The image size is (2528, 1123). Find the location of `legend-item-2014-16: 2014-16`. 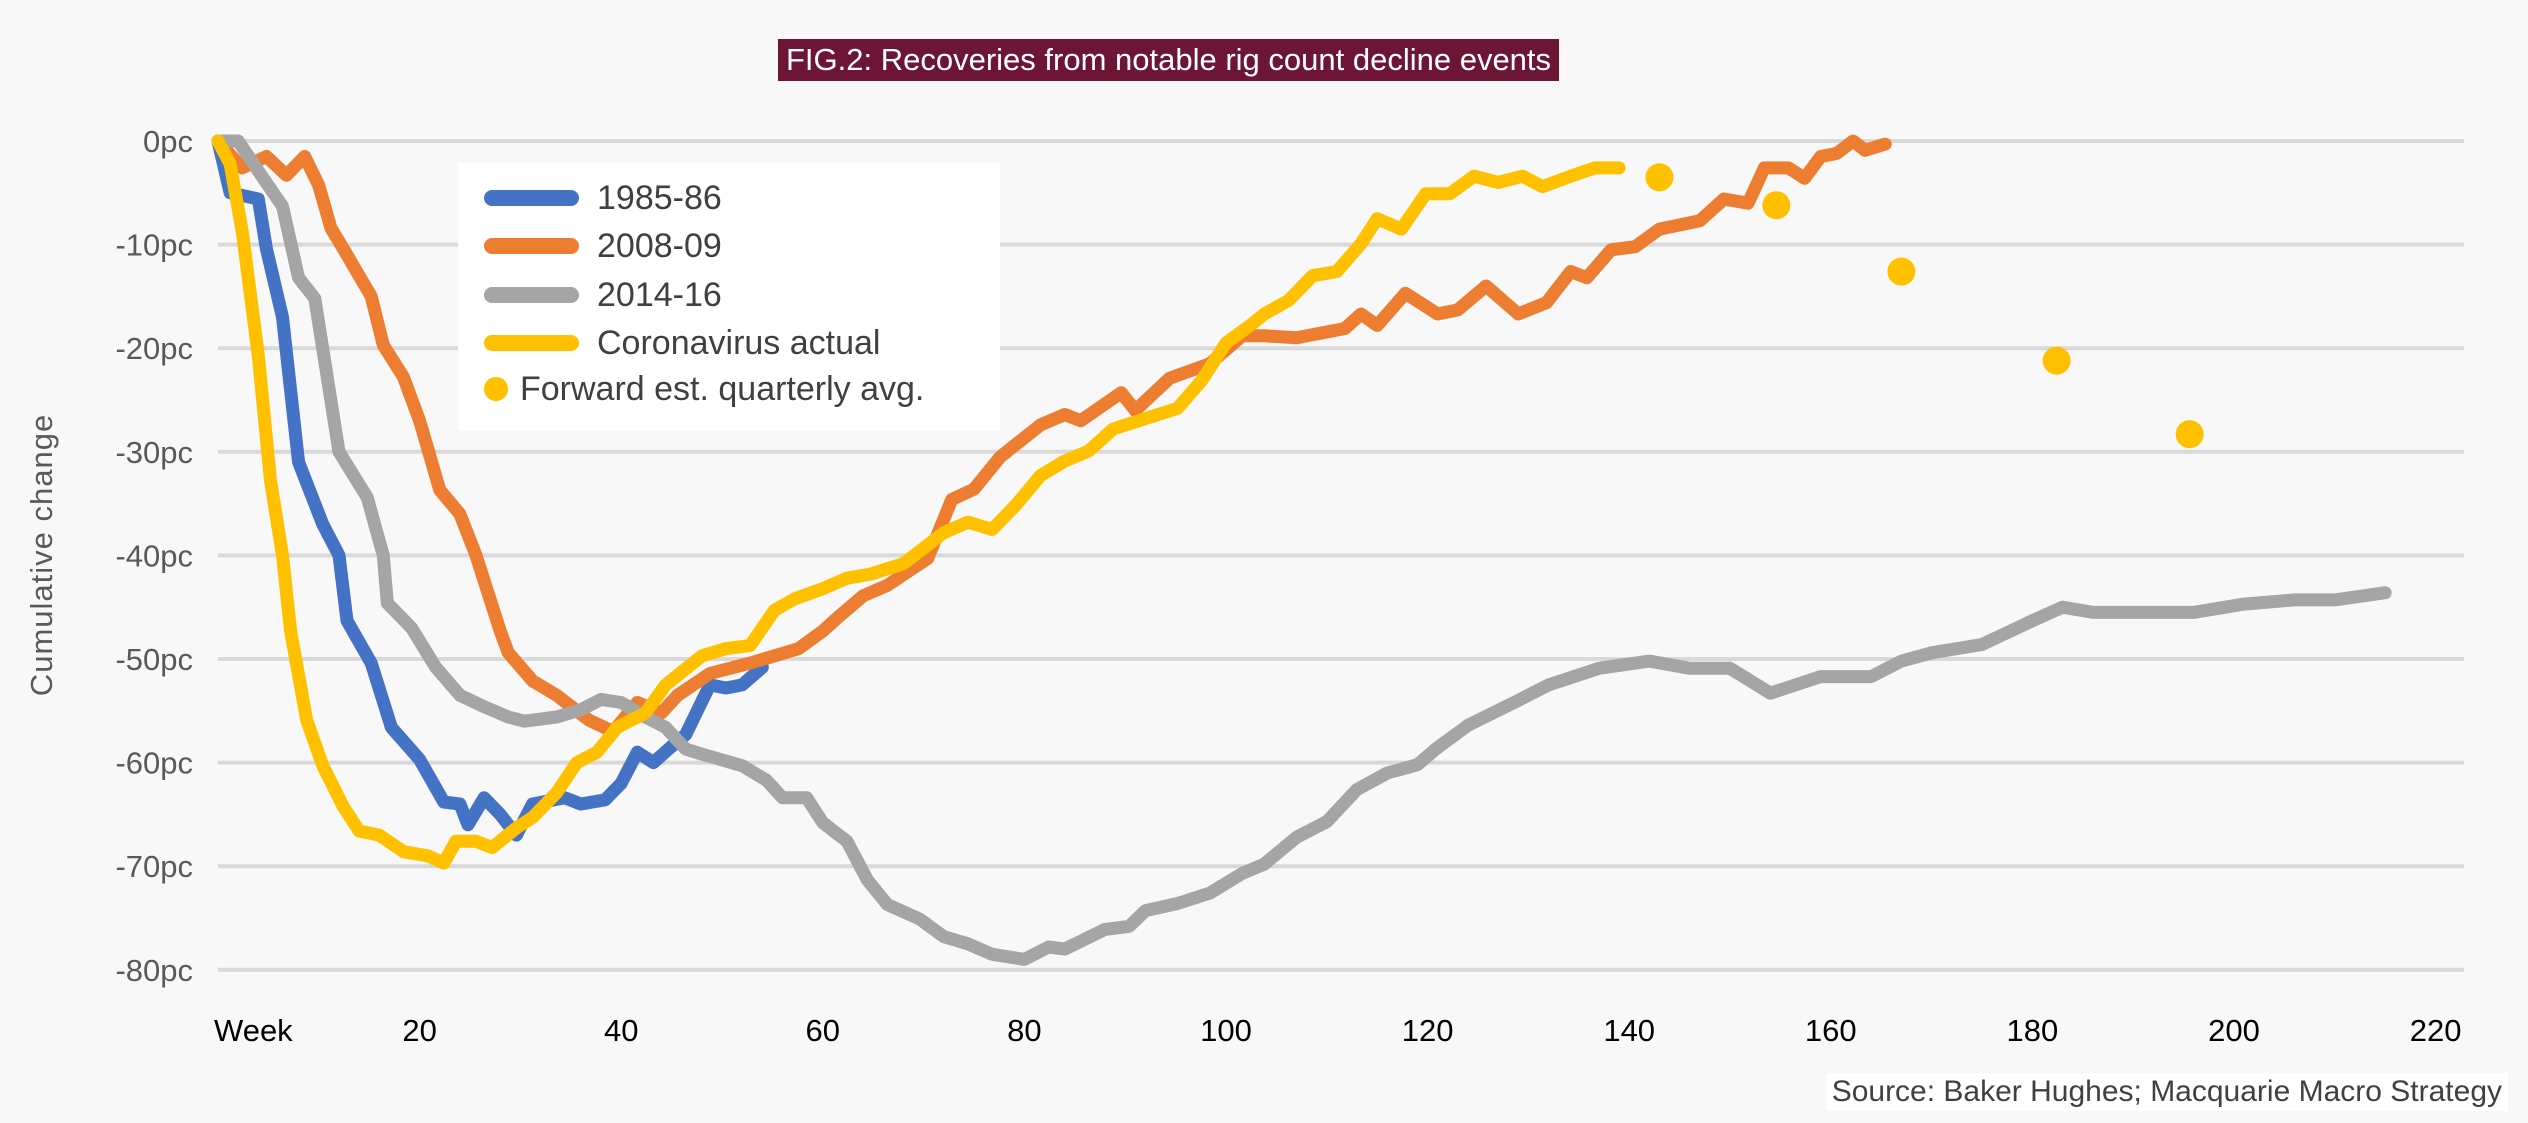

legend-item-2014-16: 2014-16 is located at coordinates (603, 295).